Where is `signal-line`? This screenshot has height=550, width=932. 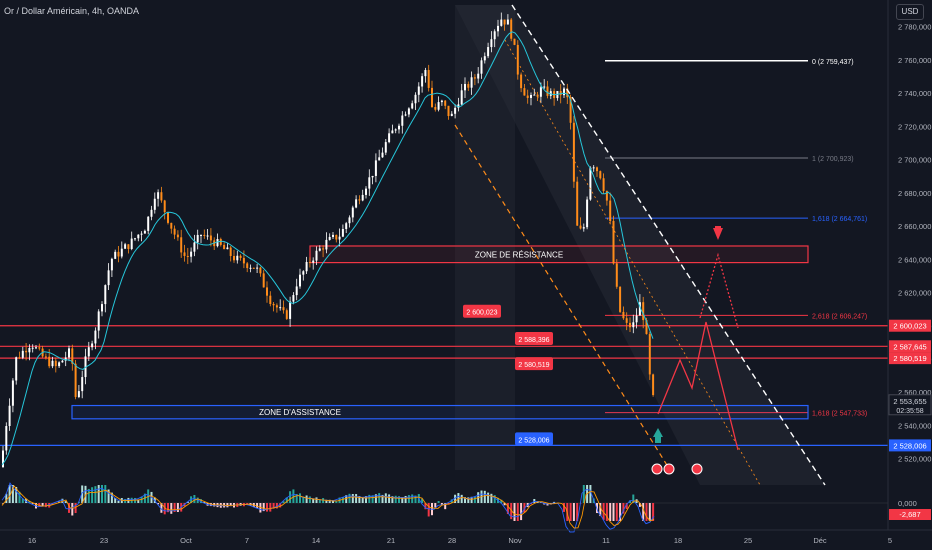
signal-line is located at coordinates (328, 507).